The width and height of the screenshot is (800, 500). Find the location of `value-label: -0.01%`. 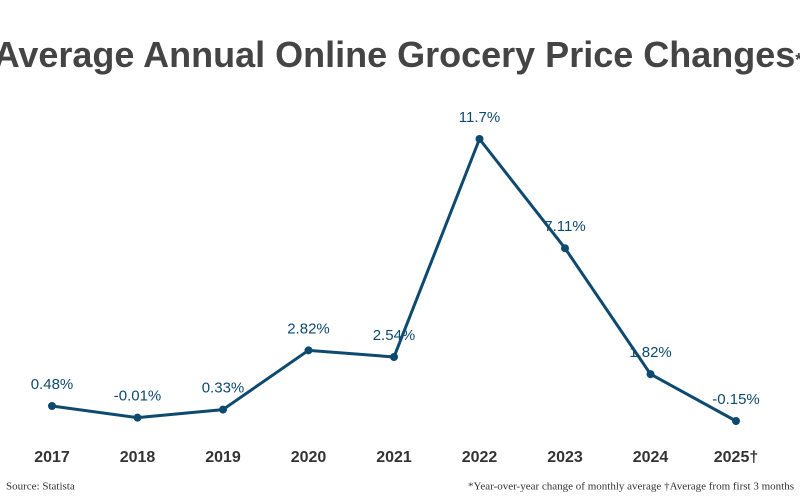

value-label: -0.01% is located at coordinates (138, 396).